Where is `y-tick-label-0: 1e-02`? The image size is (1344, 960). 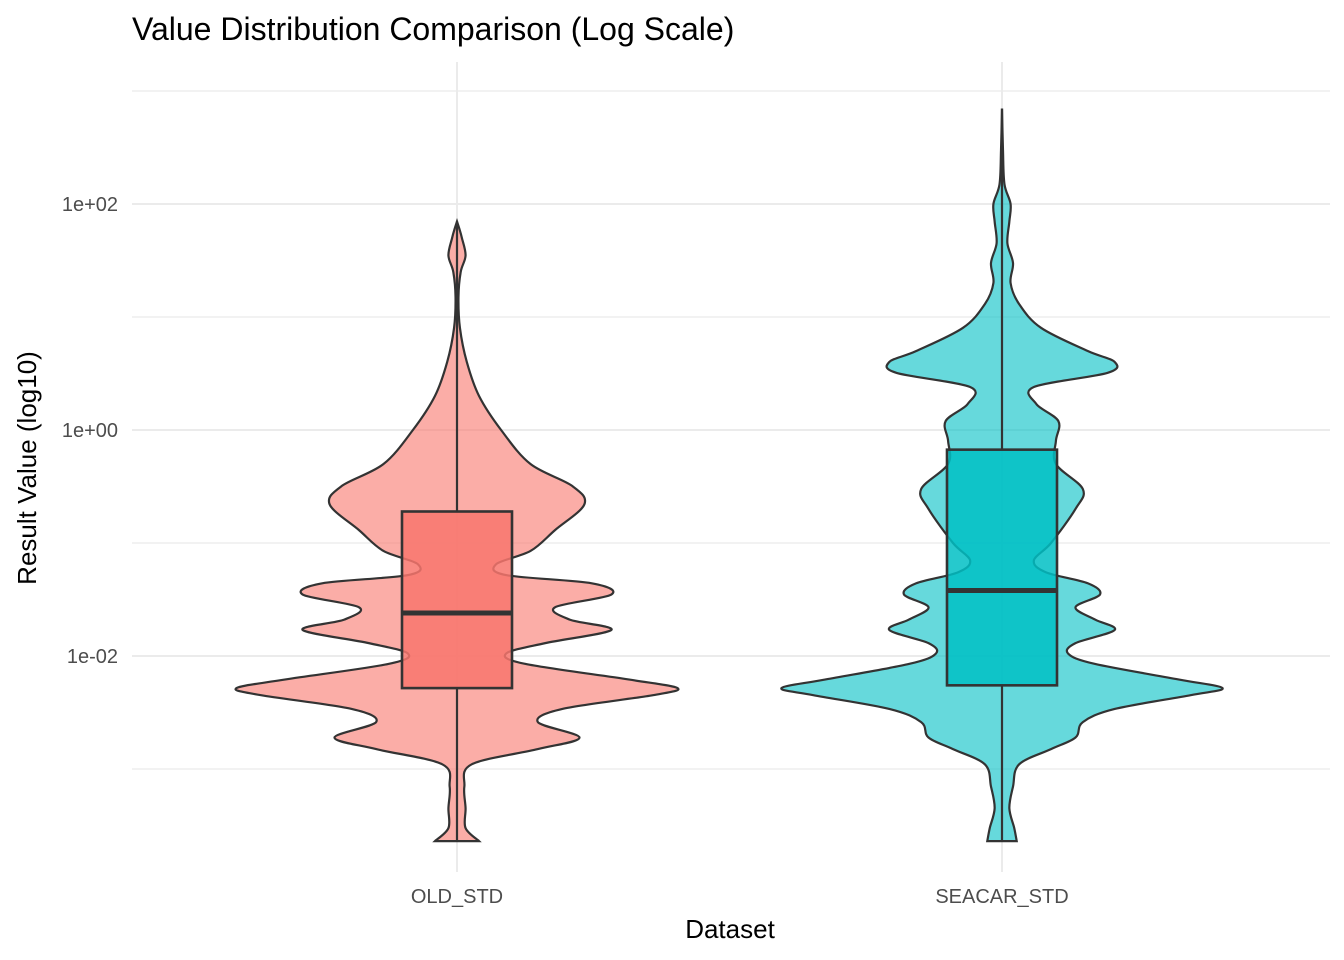
y-tick-label-0: 1e-02 is located at coordinates (92, 657).